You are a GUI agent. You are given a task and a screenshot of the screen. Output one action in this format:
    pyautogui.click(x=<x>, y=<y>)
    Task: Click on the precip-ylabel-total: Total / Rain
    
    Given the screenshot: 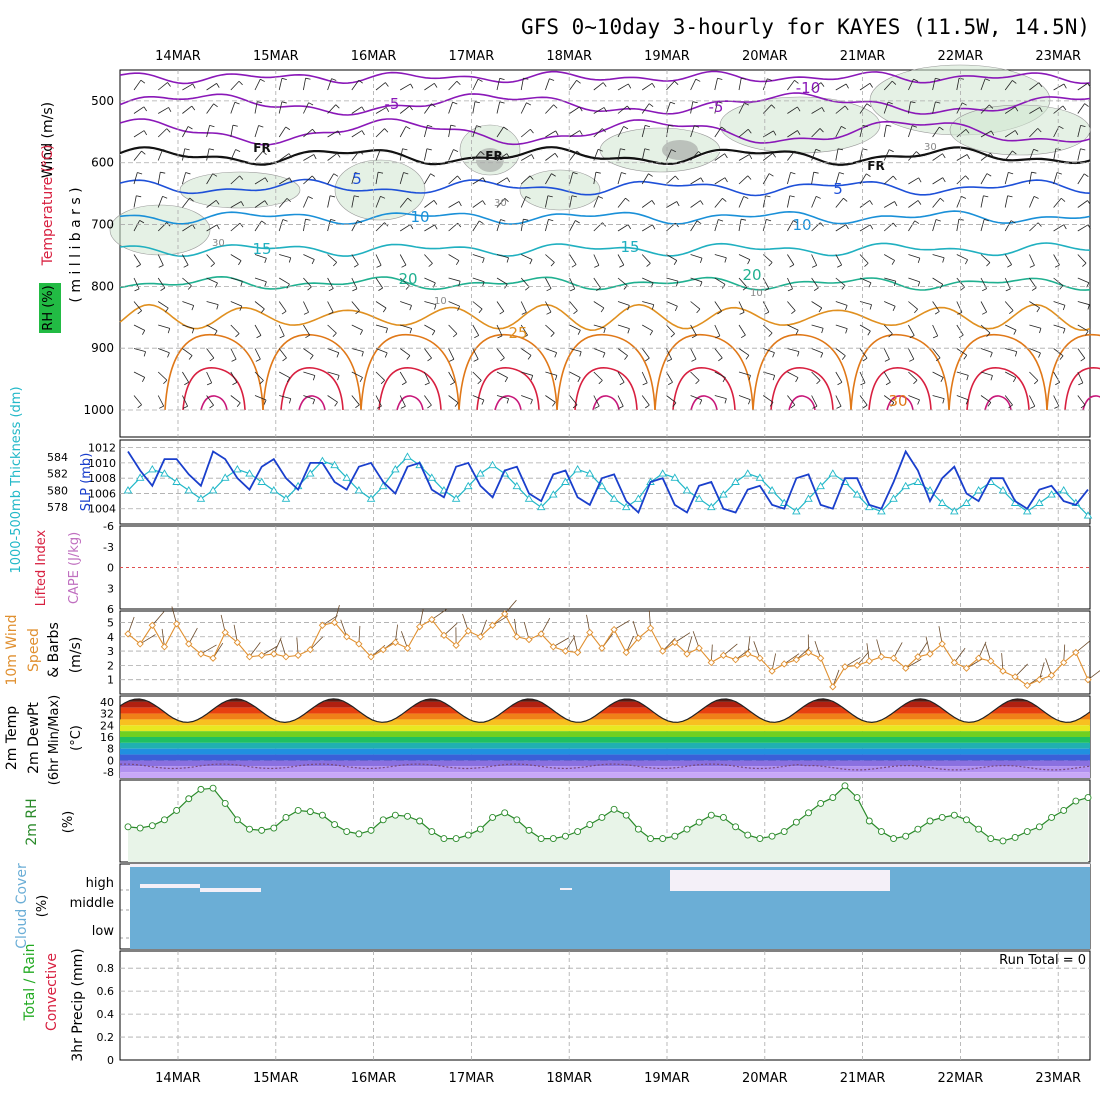 What is the action you would take?
    pyautogui.click(x=30, y=982)
    